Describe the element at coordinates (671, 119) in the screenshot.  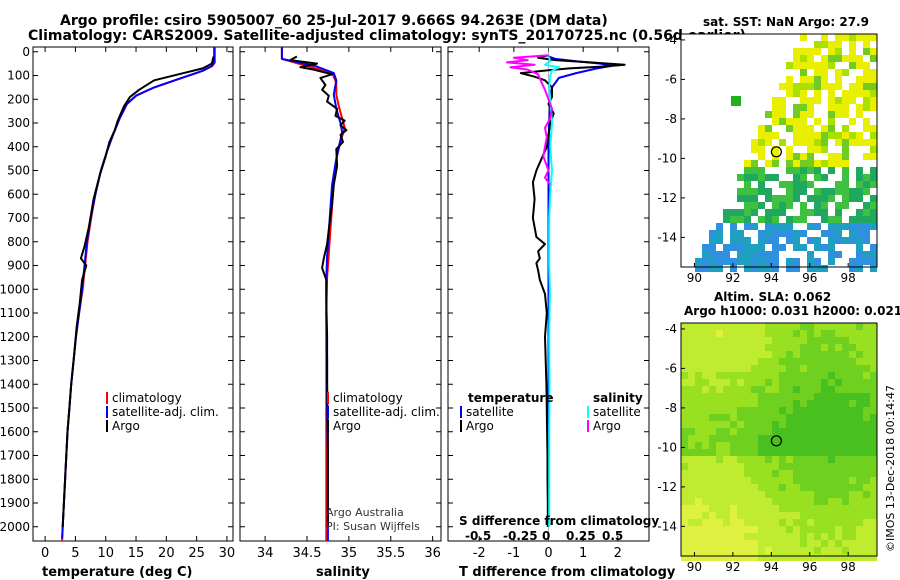
I see `map-y-tick-label: -8` at that location.